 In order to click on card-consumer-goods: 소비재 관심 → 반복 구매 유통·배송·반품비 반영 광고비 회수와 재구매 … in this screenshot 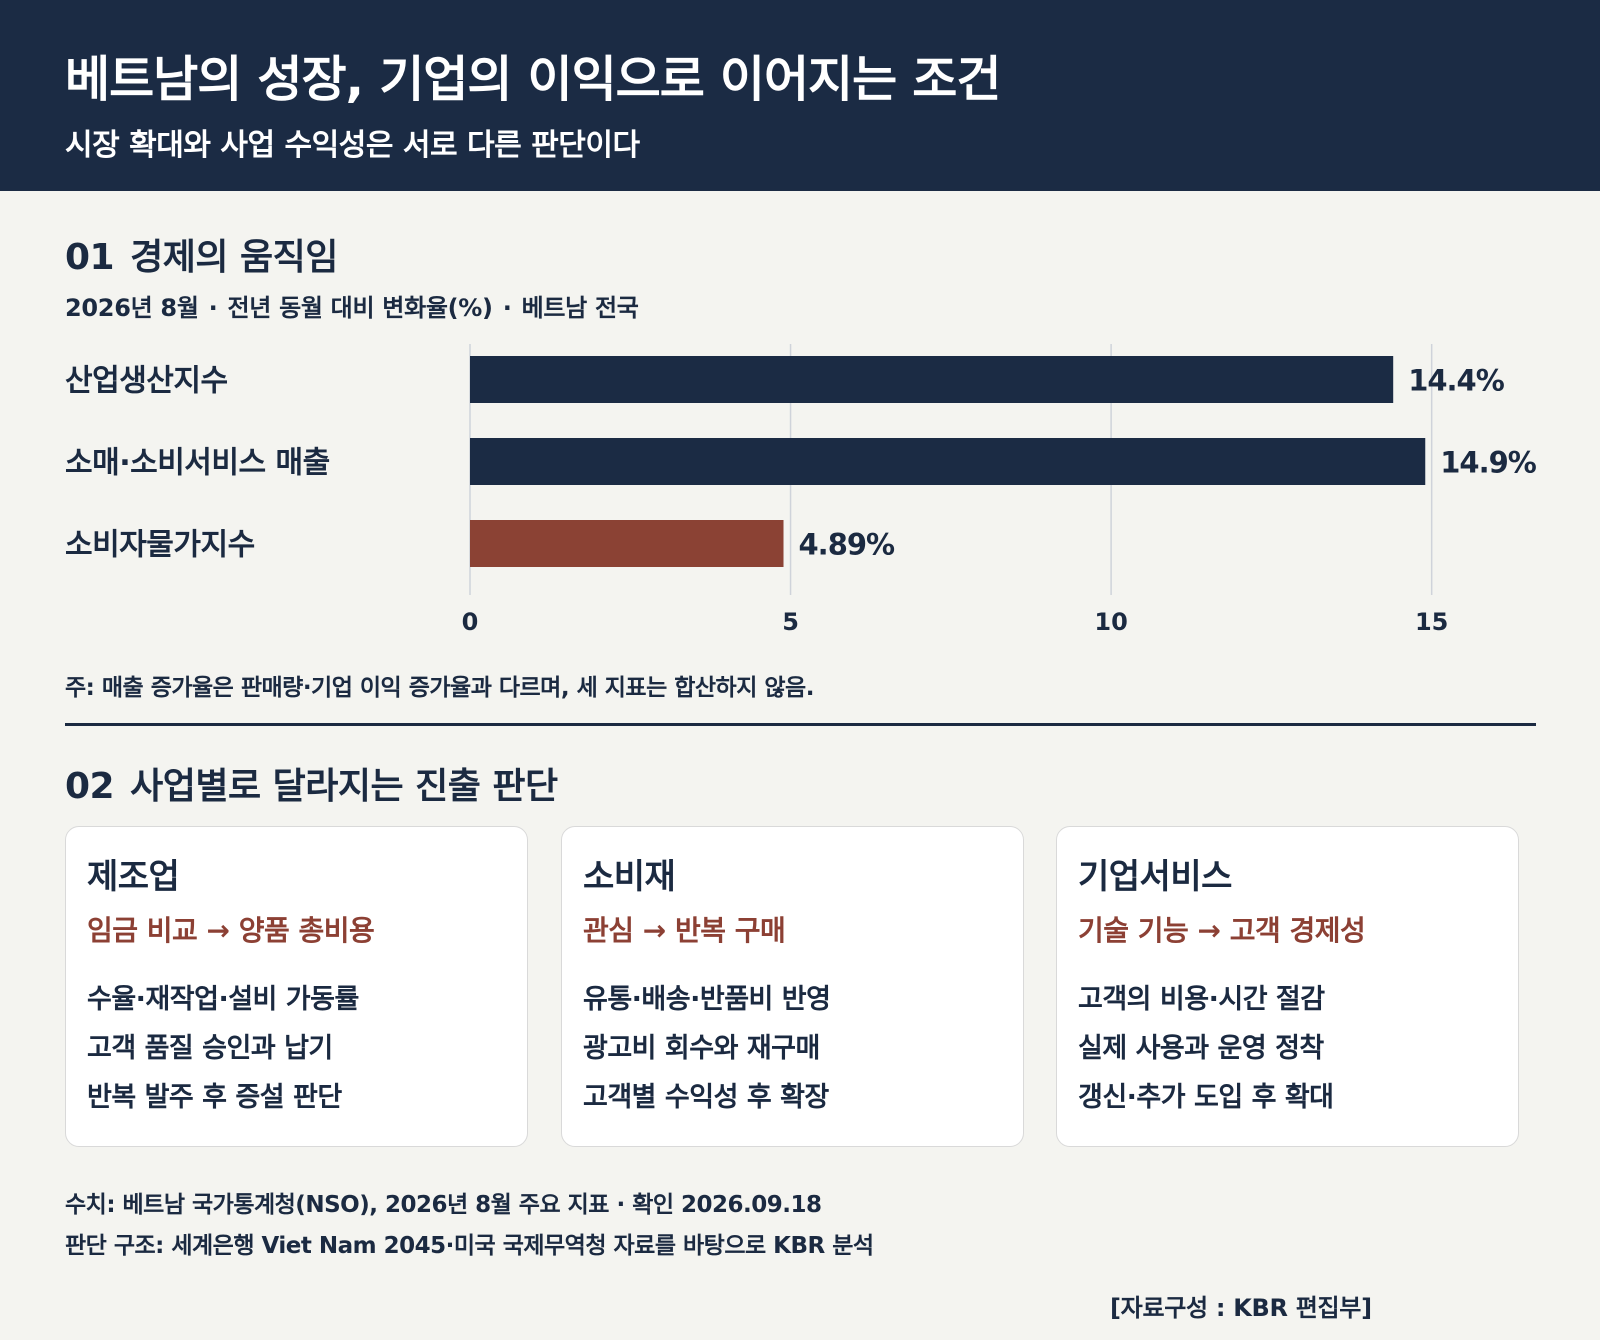, I will do `click(792, 986)`.